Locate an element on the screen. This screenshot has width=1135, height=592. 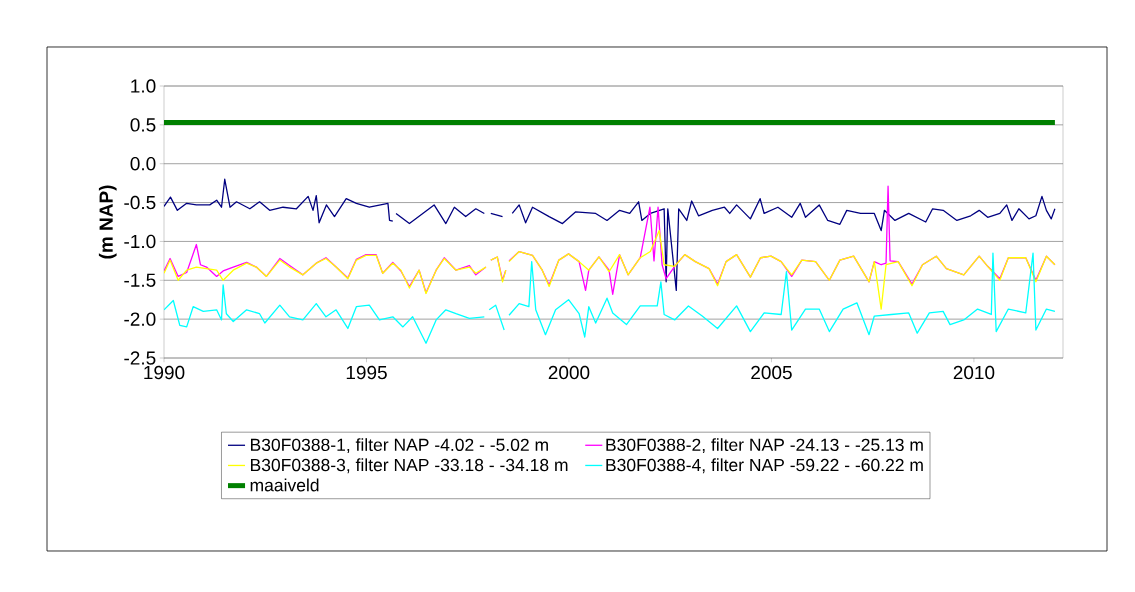
legend-label: B30F0388-3, filter NAP -33.18 - -34.18 m is located at coordinates (409, 466).